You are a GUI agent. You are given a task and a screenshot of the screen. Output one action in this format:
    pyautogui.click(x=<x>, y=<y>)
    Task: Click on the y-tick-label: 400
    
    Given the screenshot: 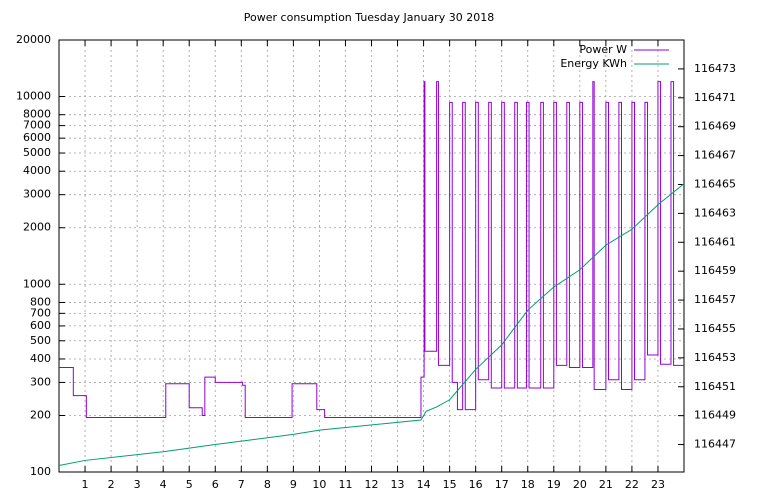 What is the action you would take?
    pyautogui.click(x=40, y=358)
    